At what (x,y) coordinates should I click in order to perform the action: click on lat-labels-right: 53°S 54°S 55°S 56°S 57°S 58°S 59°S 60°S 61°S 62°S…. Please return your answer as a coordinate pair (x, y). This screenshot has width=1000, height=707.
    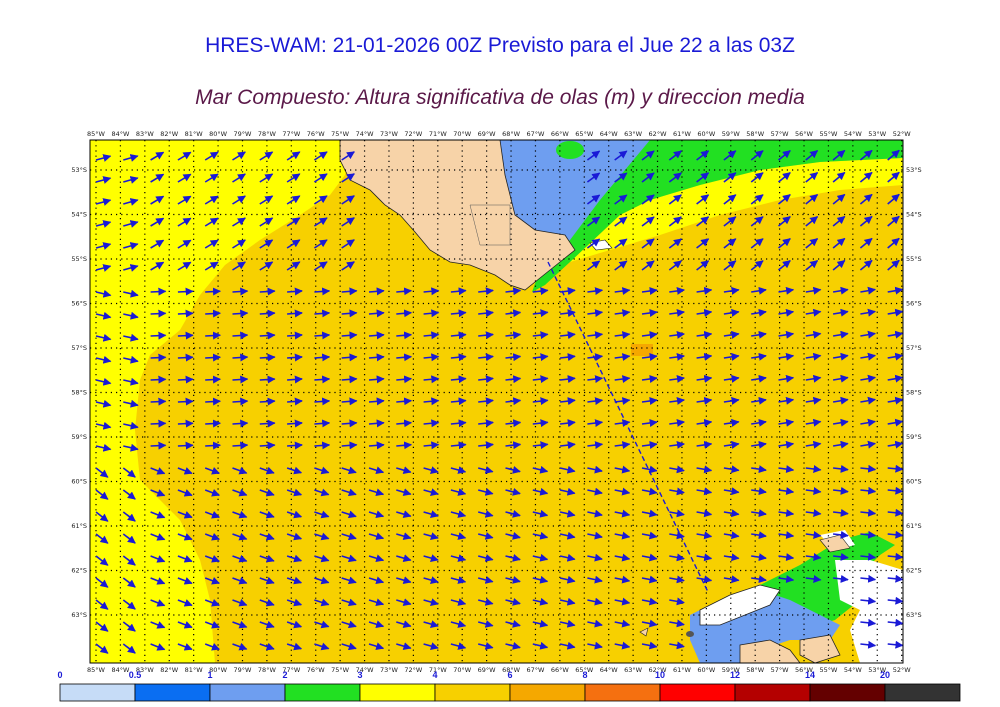
    Looking at the image, I should click on (914, 392).